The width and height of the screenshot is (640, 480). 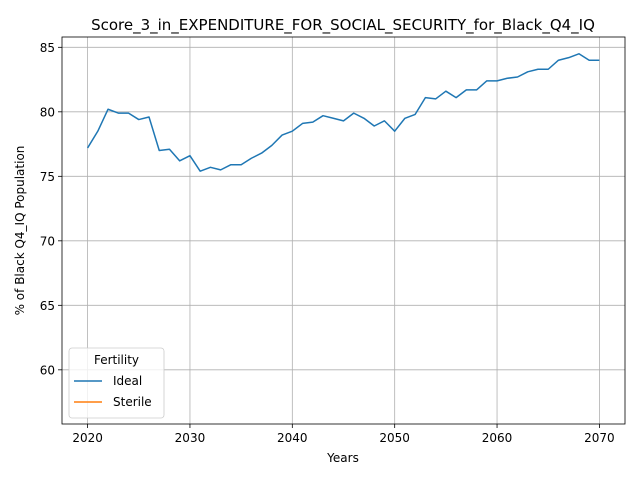 What do you see at coordinates (127, 381) in the screenshot?
I see `legend-label-ideal: Ideal` at bounding box center [127, 381].